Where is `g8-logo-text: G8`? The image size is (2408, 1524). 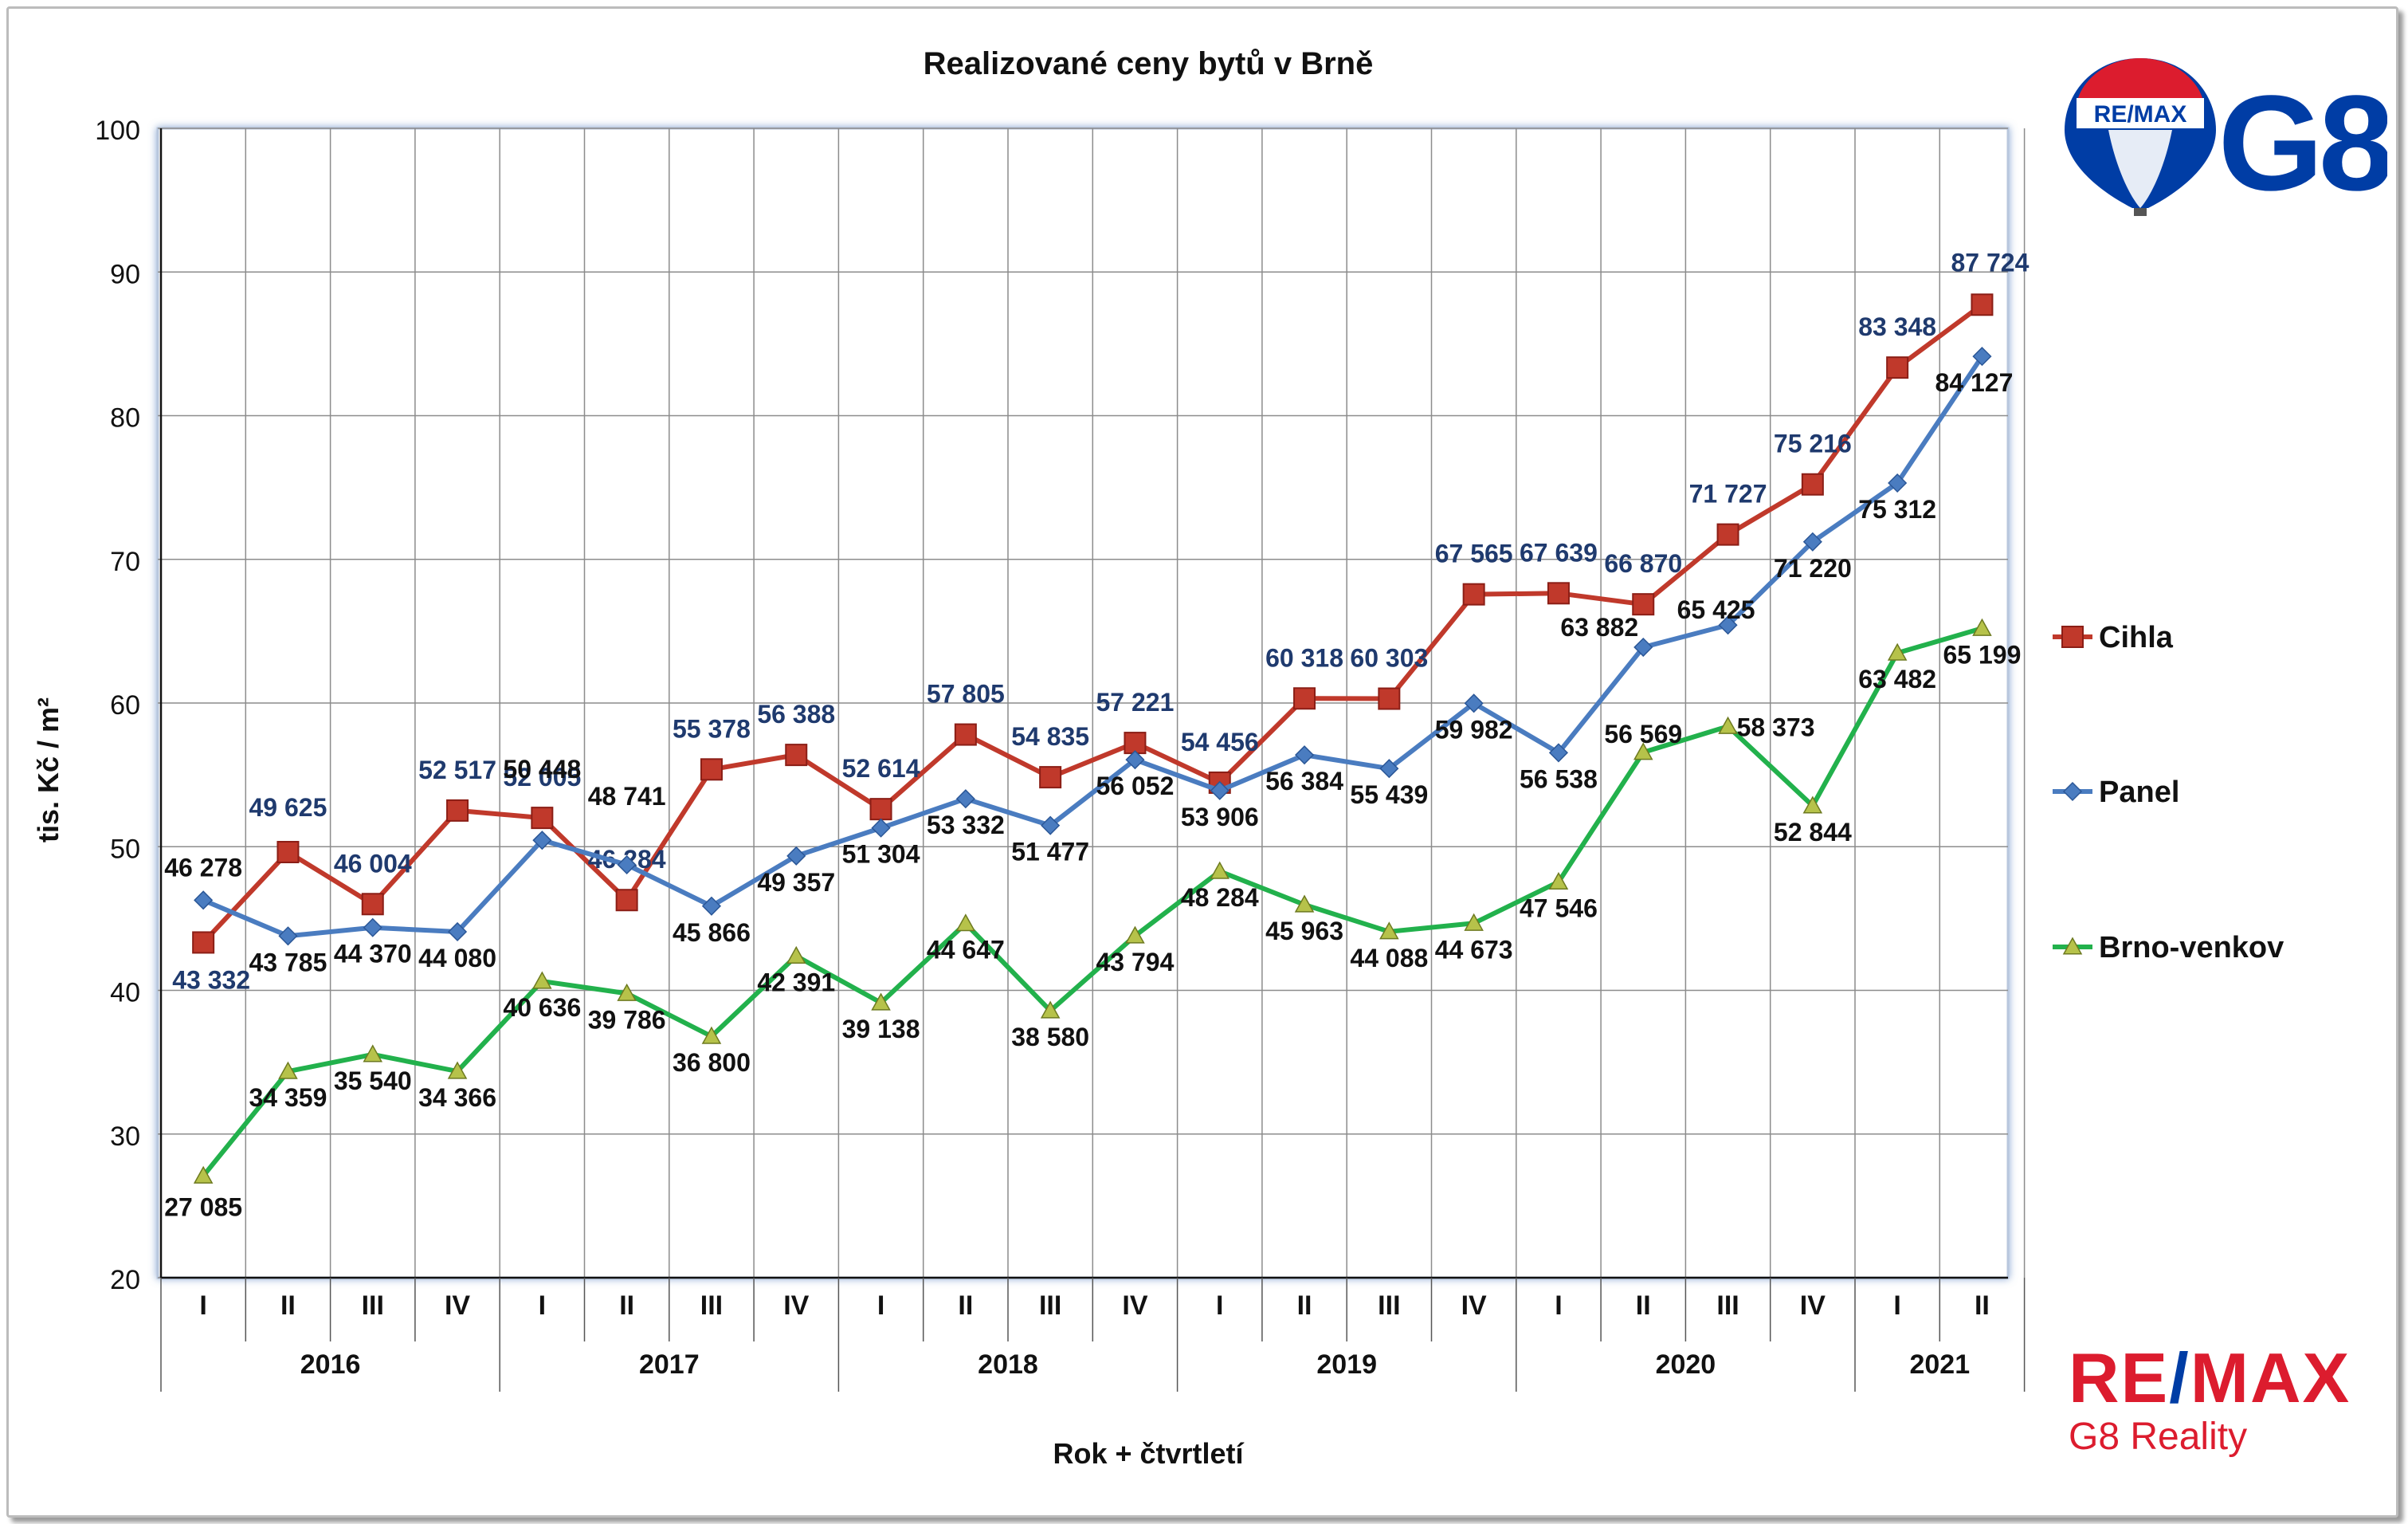 g8-logo-text: G8 is located at coordinates (2302, 143).